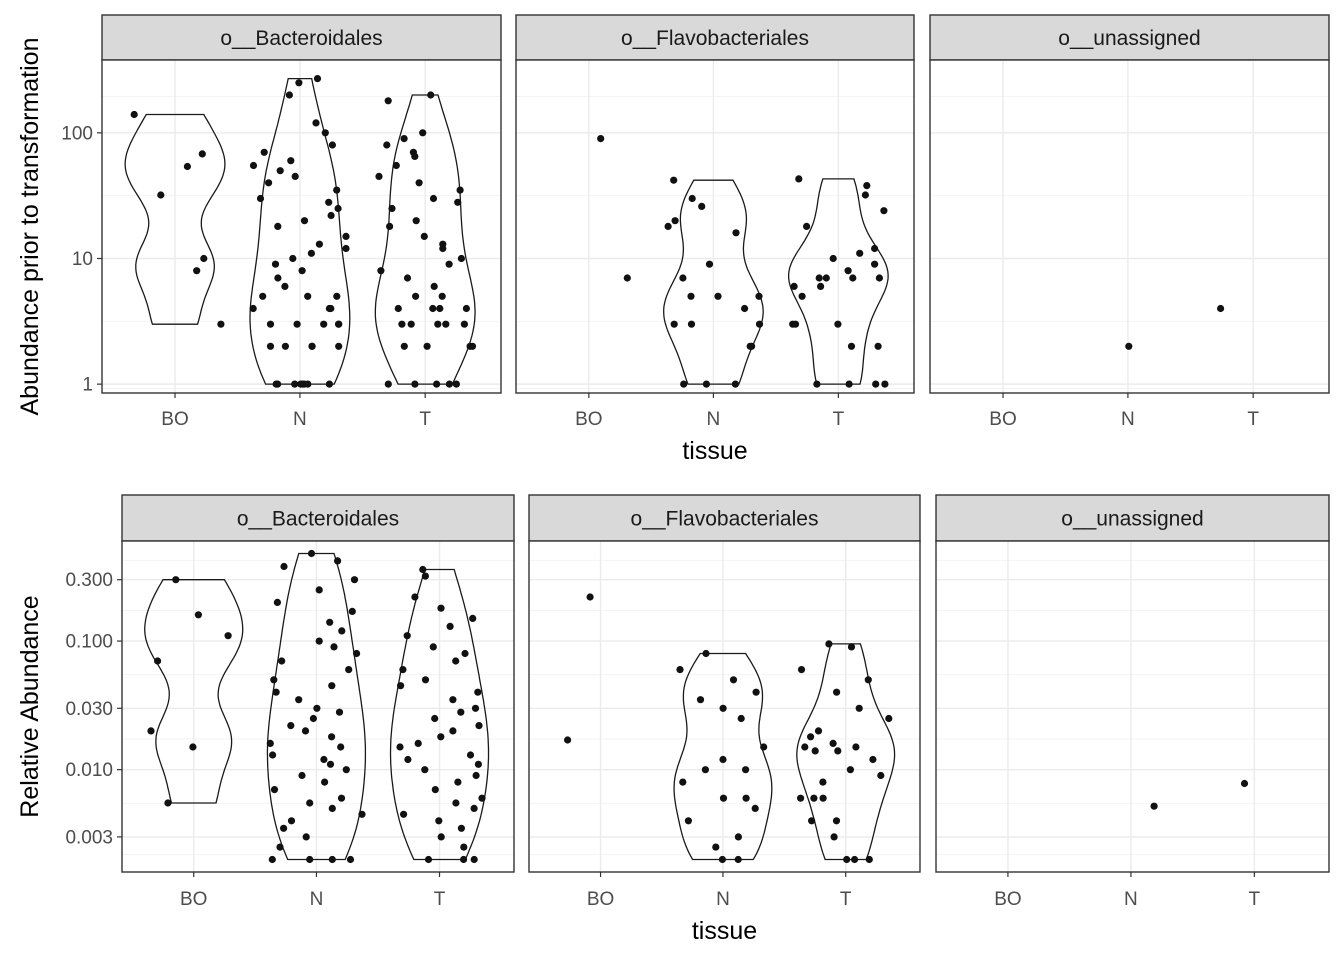 The height and width of the screenshot is (960, 1344). Describe the element at coordinates (175, 219) in the screenshot. I see `violin-BO` at that location.